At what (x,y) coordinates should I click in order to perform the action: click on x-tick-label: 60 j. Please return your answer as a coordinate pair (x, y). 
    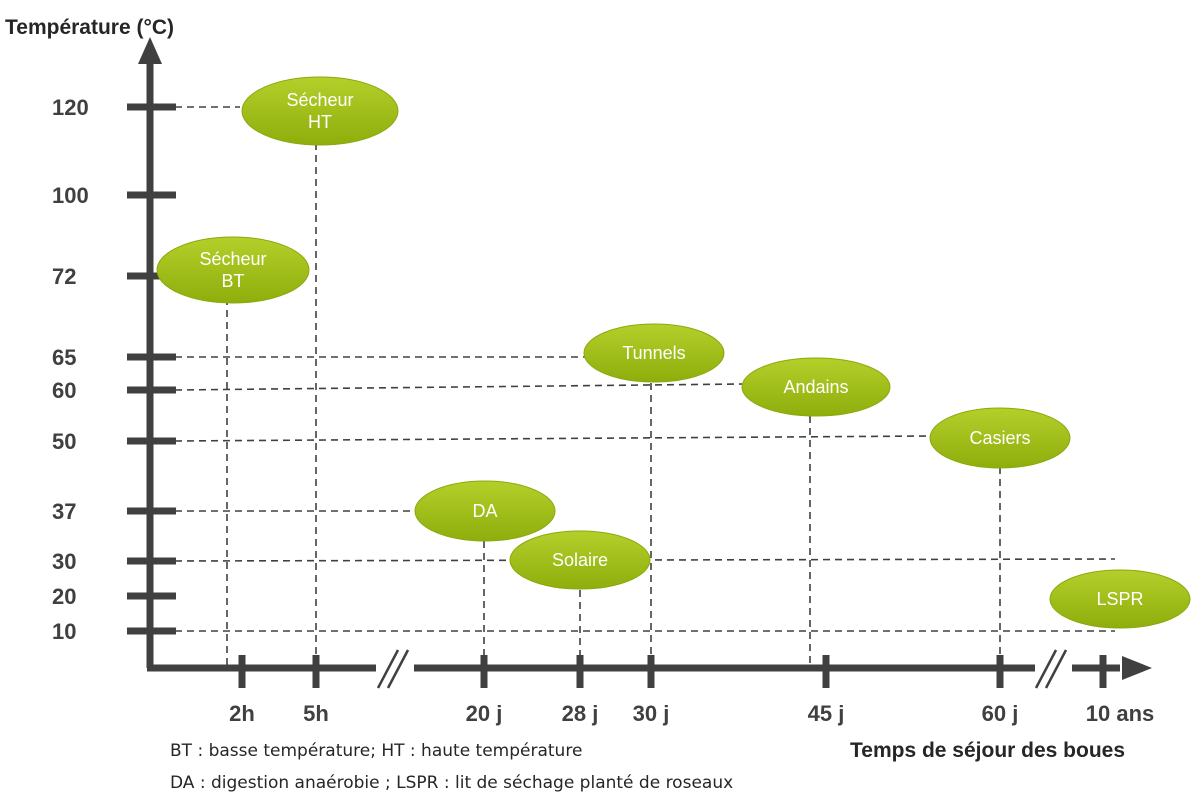
    Looking at the image, I should click on (1000, 713).